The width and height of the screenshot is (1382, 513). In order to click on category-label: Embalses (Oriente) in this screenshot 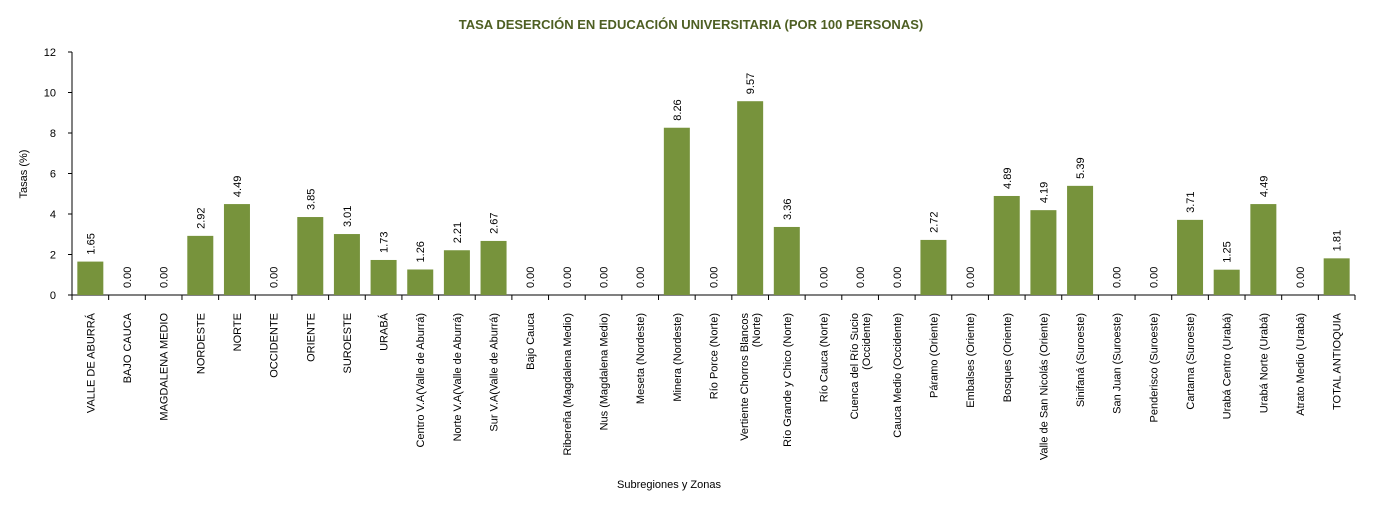, I will do `click(971, 360)`.